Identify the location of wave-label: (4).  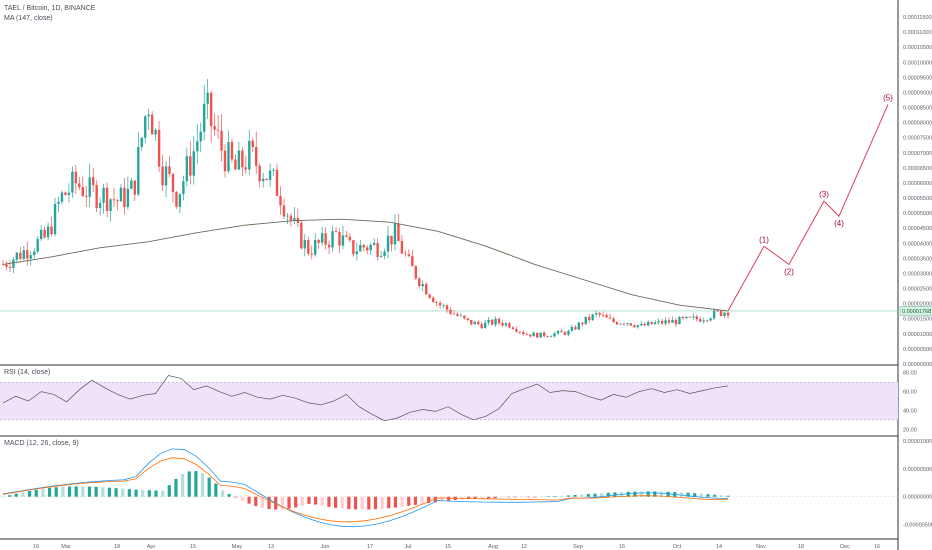
(839, 223).